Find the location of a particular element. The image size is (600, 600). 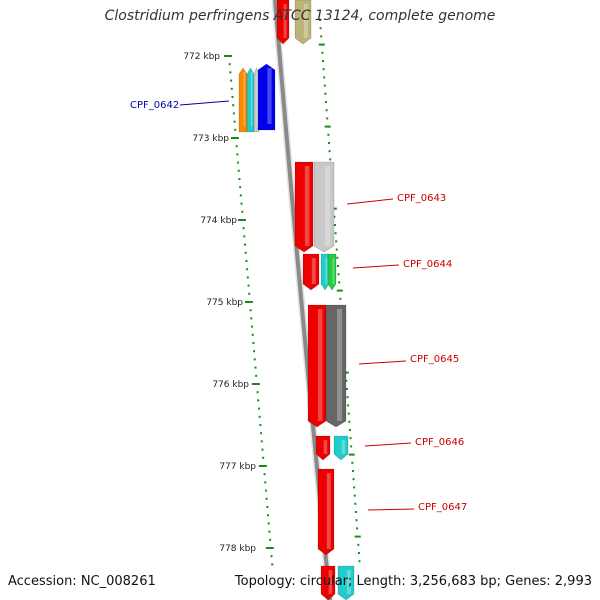

gene-arrow-cpf0644-green-body is located at coordinates (332, 272).